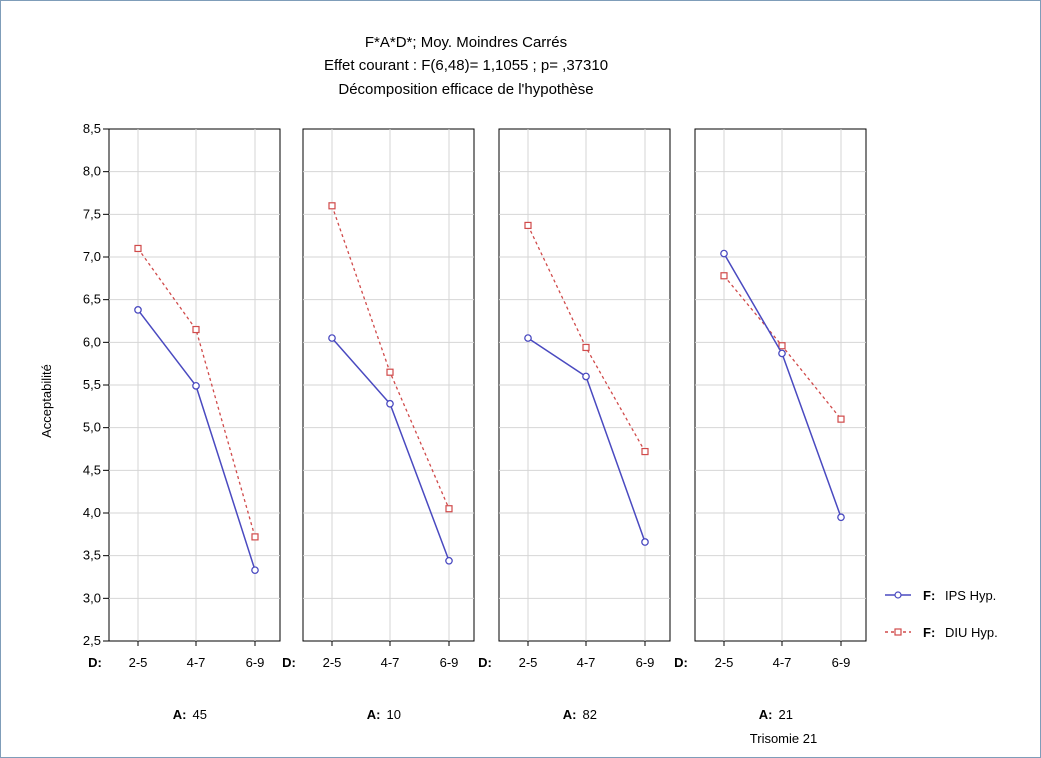 The width and height of the screenshot is (1041, 758). Describe the element at coordinates (92, 512) in the screenshot. I see `y-tick-label: 4,0` at that location.